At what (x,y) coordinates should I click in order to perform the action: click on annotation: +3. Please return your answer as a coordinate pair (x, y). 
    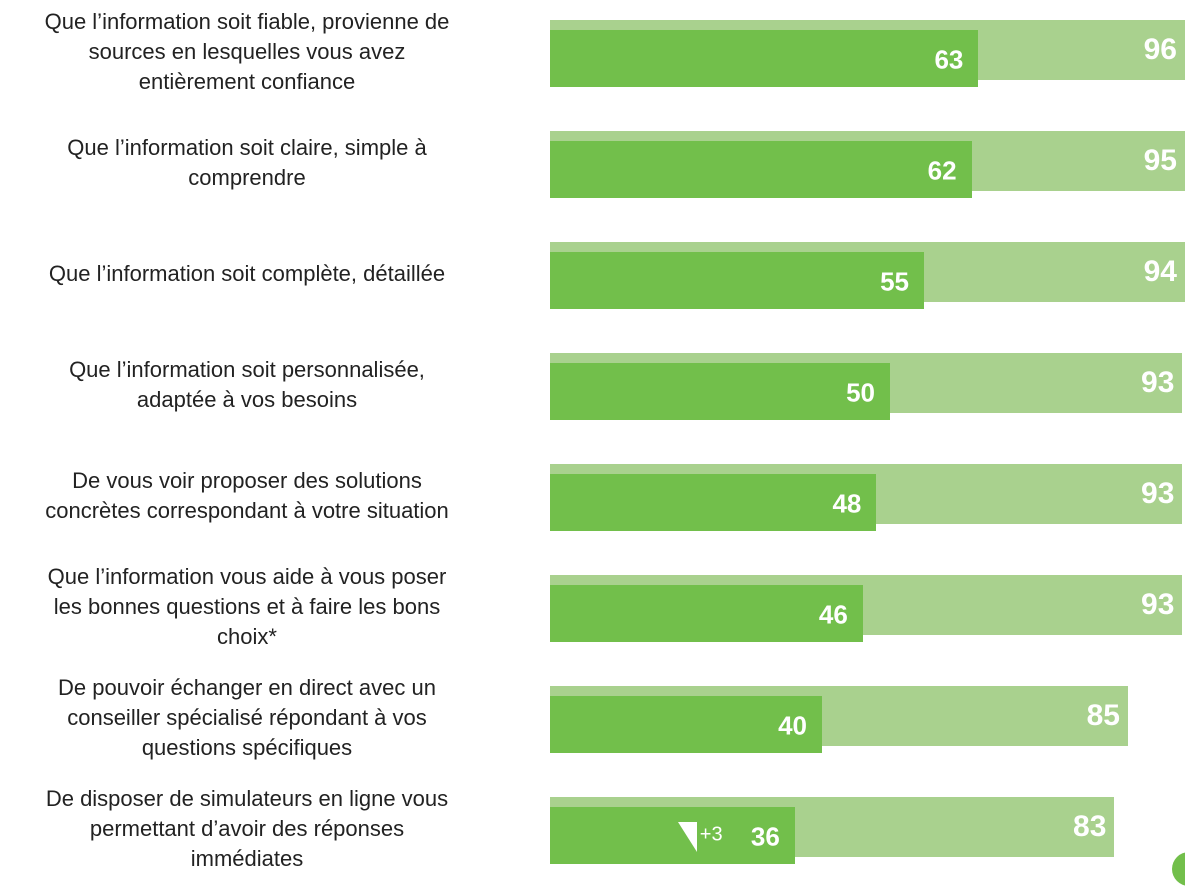
    Looking at the image, I should click on (711, 834).